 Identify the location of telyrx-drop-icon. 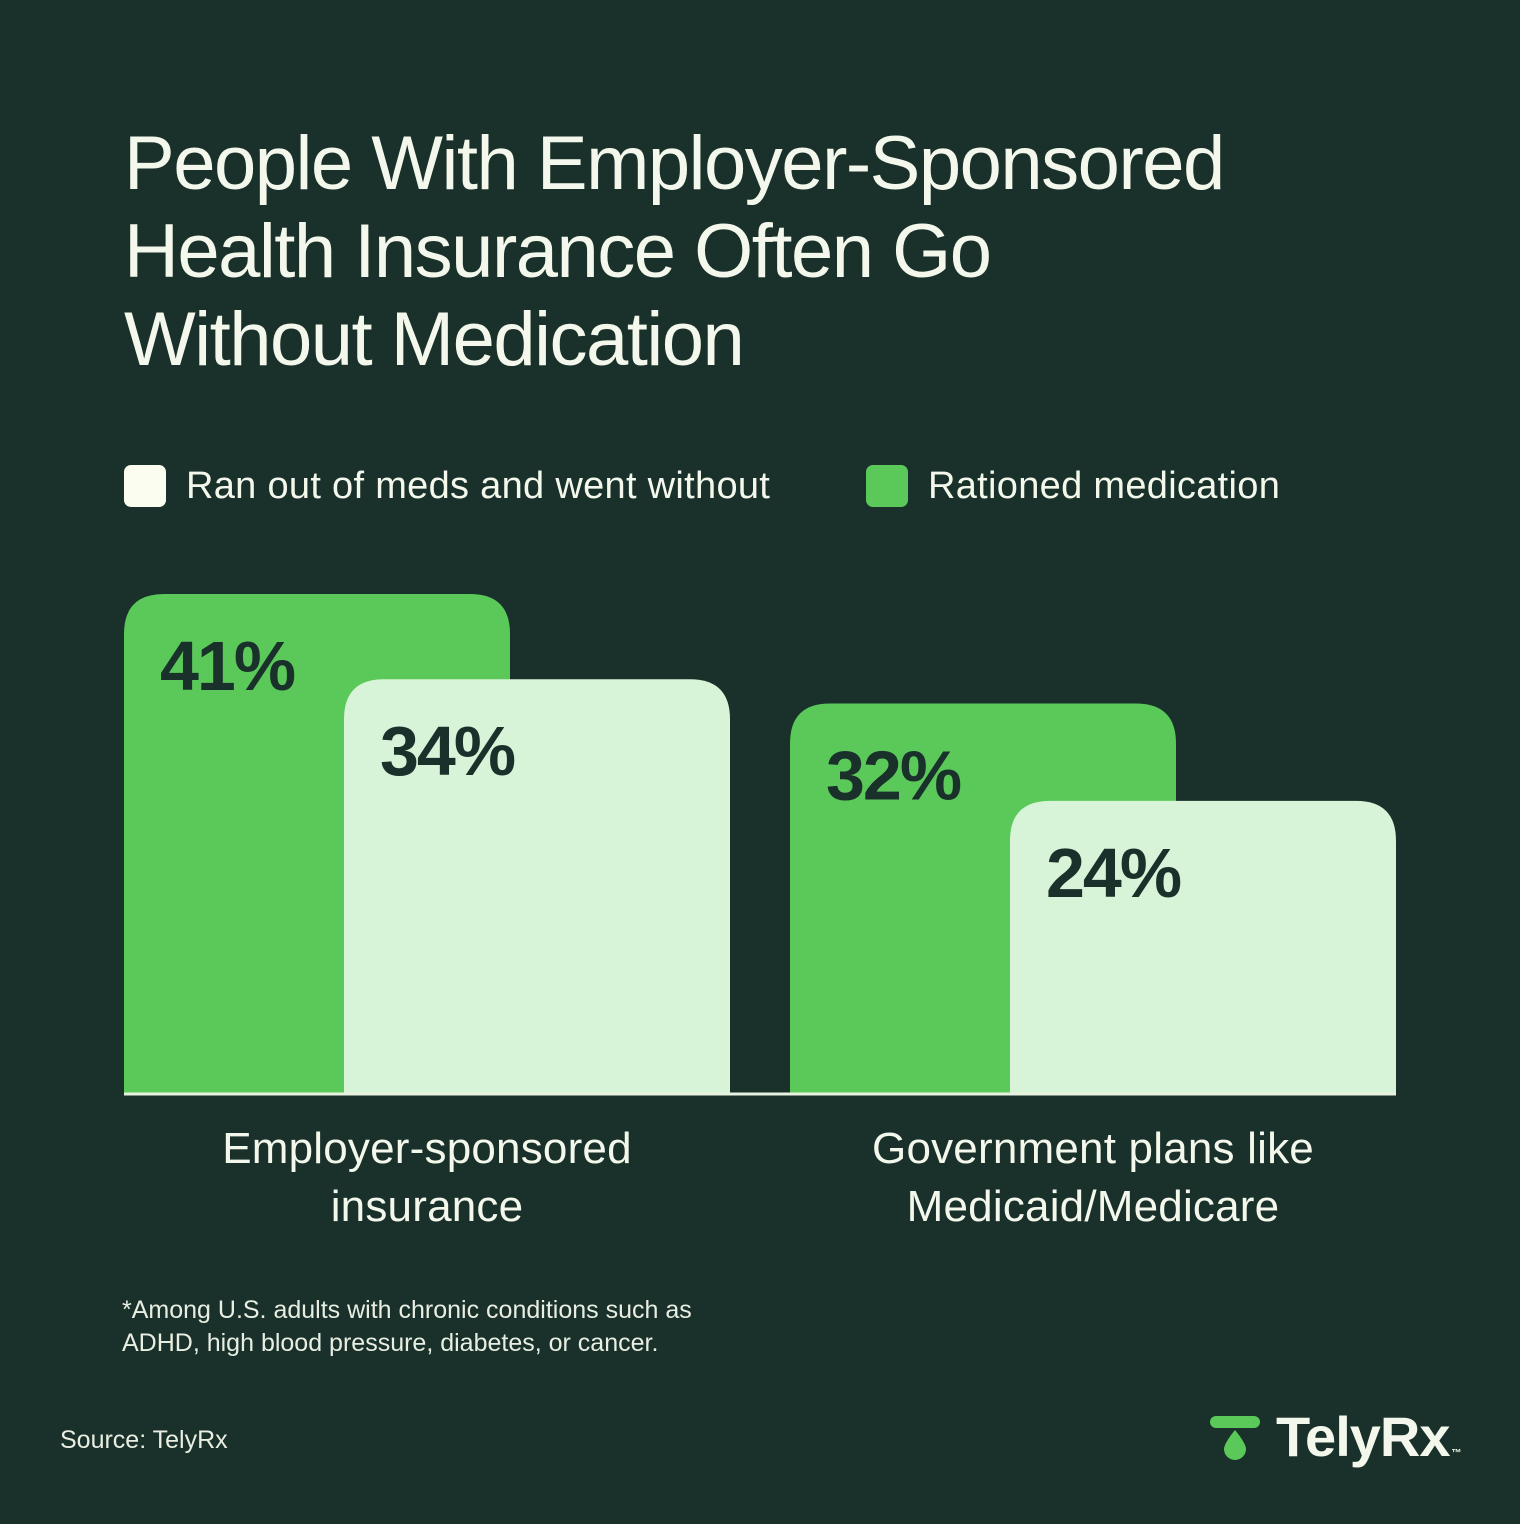
(1235, 1437).